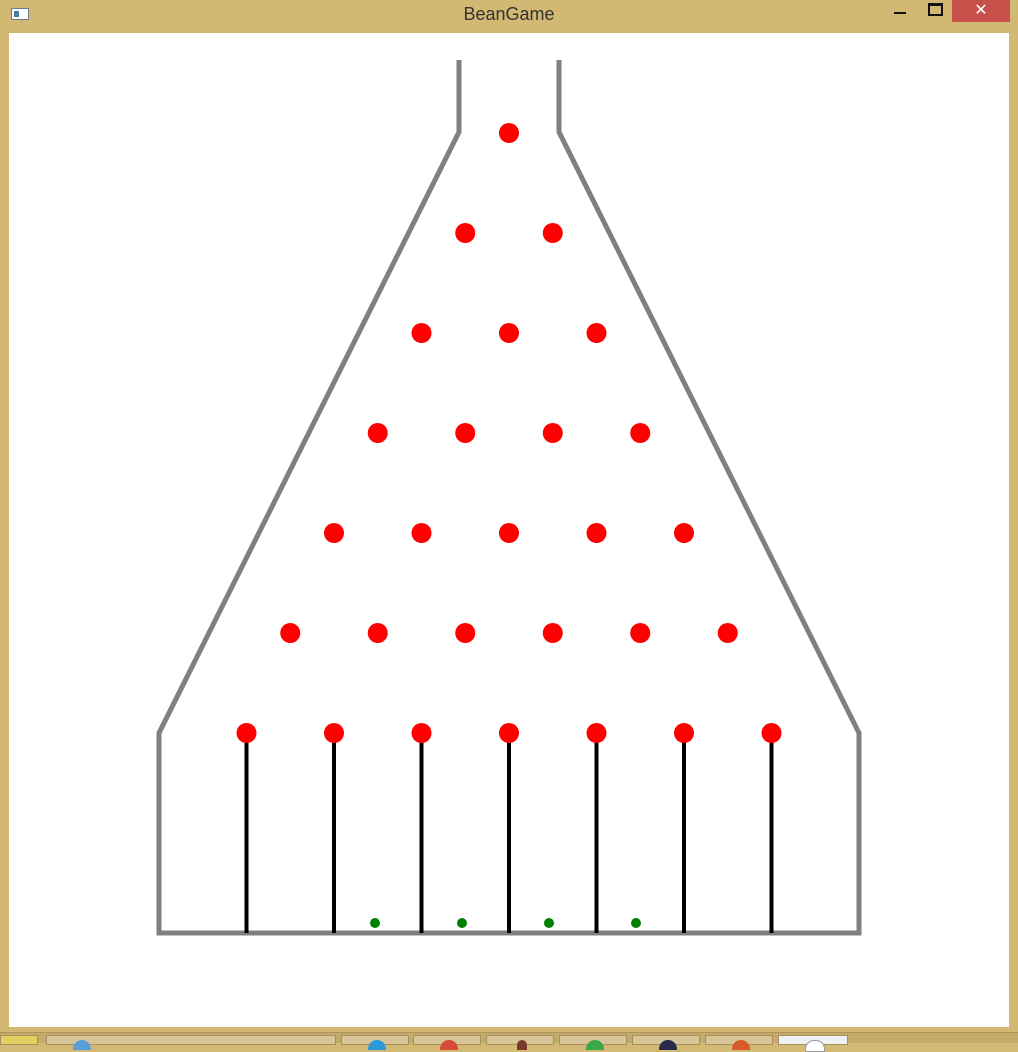 The height and width of the screenshot is (1052, 1018). What do you see at coordinates (447, 1042) in the screenshot?
I see `taskbar-item-chrome` at bounding box center [447, 1042].